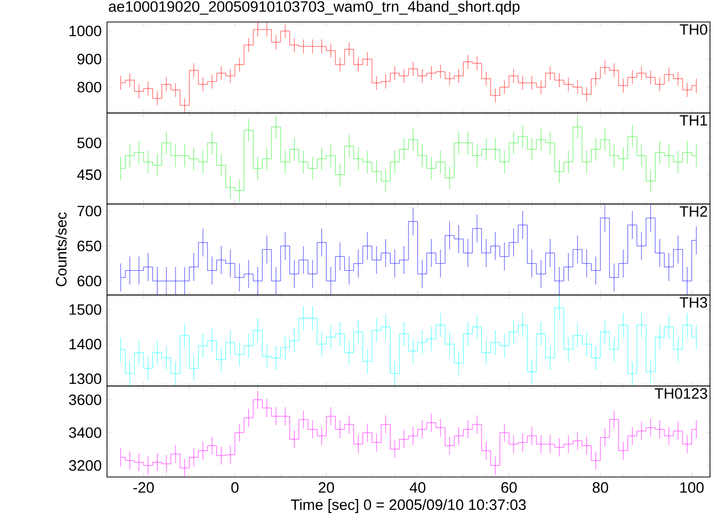  Describe the element at coordinates (86, 378) in the screenshot. I see `y-tick-label: 1300` at that location.